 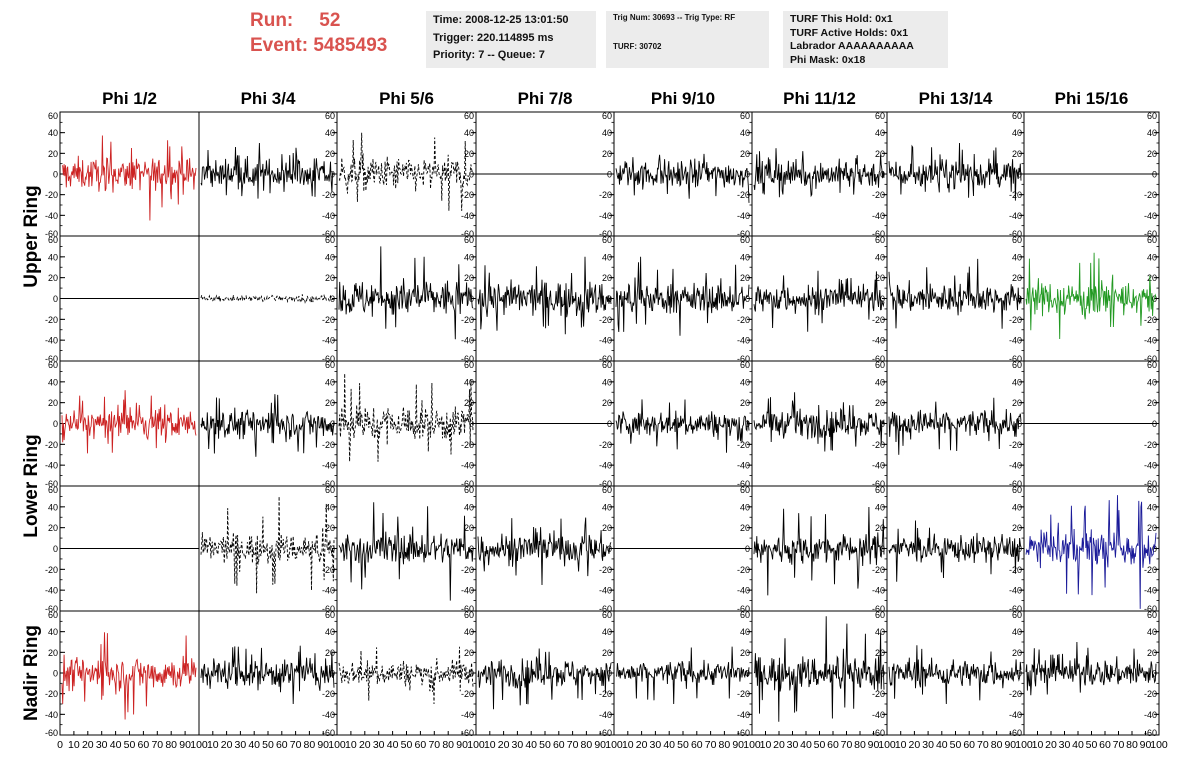 What do you see at coordinates (674, 17) in the screenshot?
I see `info-trig-num: Trig Num: 30693 -- Trig Type: RF` at bounding box center [674, 17].